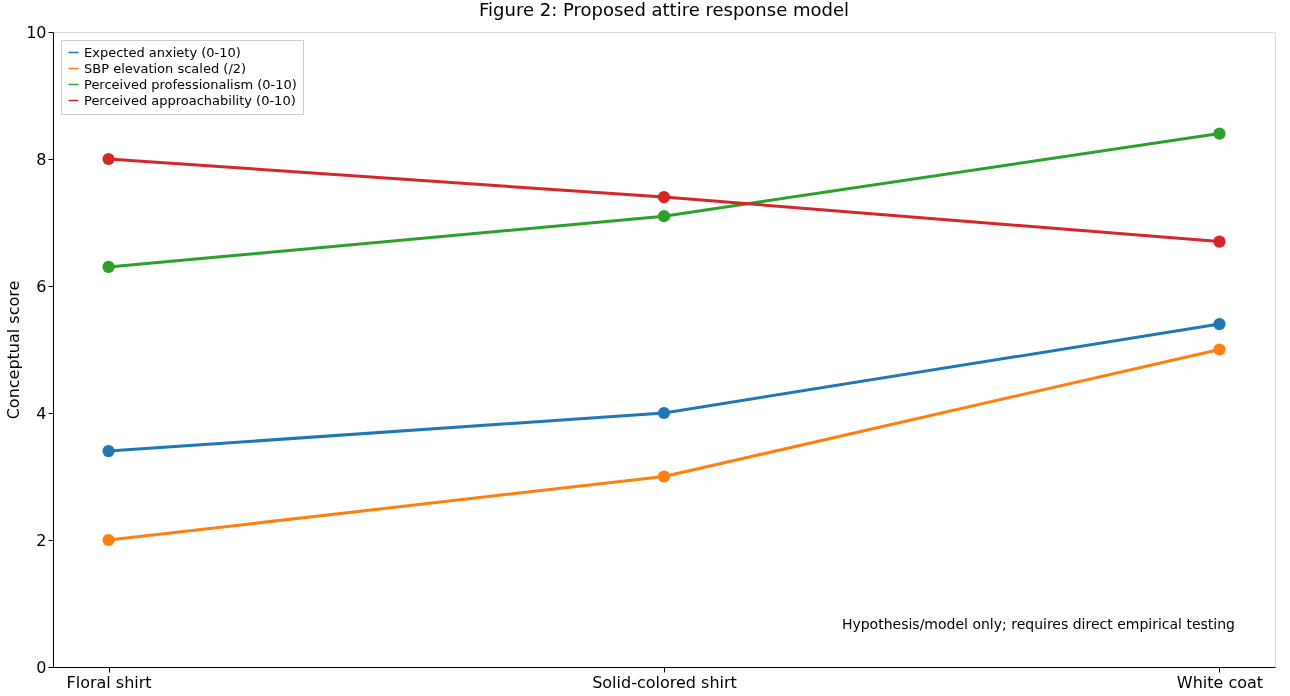 The height and width of the screenshot is (696, 1290). I want to click on annotation: Hypothesis/model only; requires direct empirical testing, so click(1038, 624).